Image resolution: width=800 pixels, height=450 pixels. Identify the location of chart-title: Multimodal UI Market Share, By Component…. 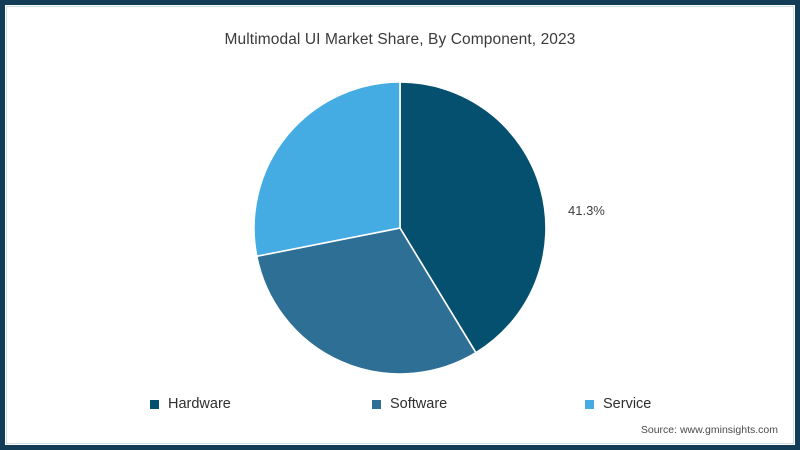
(400, 39).